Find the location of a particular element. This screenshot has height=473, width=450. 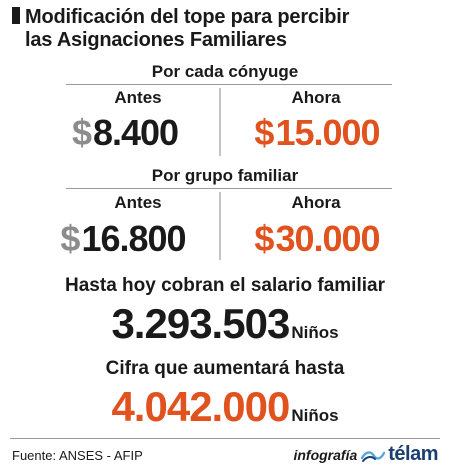

section-divider-conyuge is located at coordinates (220, 122).